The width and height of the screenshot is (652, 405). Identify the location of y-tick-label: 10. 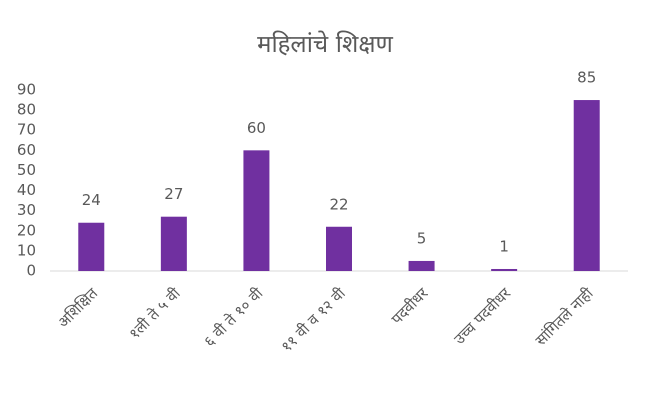
(26, 250).